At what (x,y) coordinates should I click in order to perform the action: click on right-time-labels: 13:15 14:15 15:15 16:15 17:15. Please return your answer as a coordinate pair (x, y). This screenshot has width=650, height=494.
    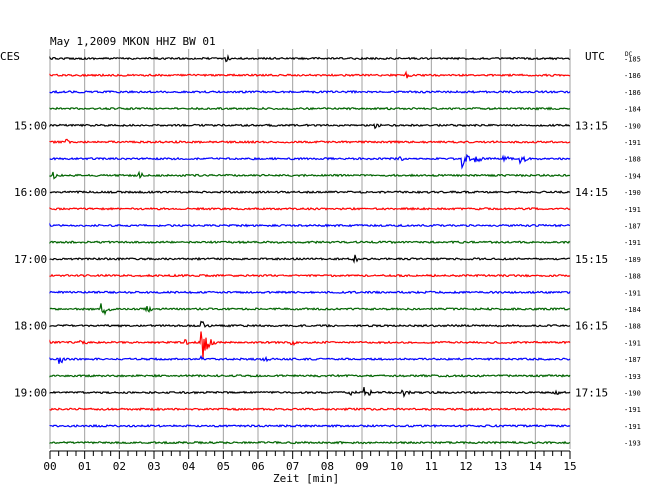
    Looking at the image, I should click on (591, 259).